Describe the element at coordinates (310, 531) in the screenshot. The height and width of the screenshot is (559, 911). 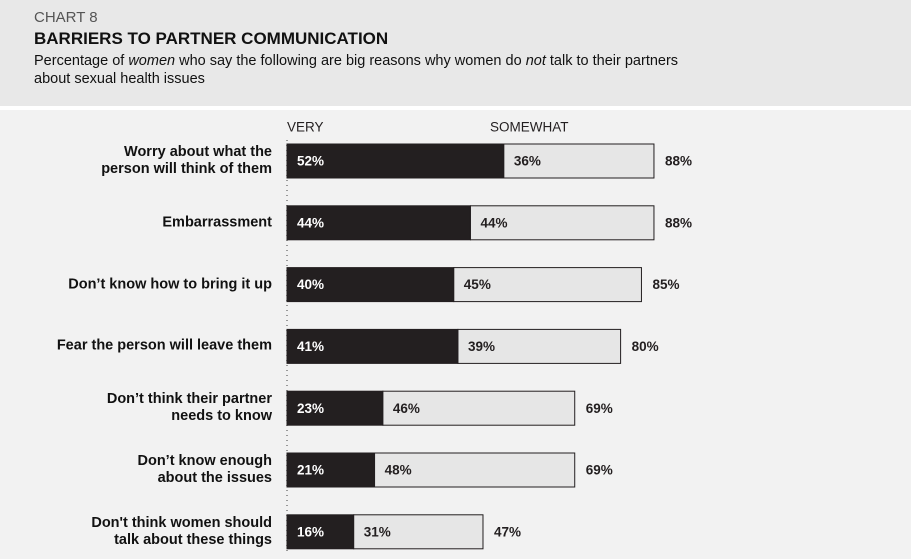
I see `value-label: 16%` at that location.